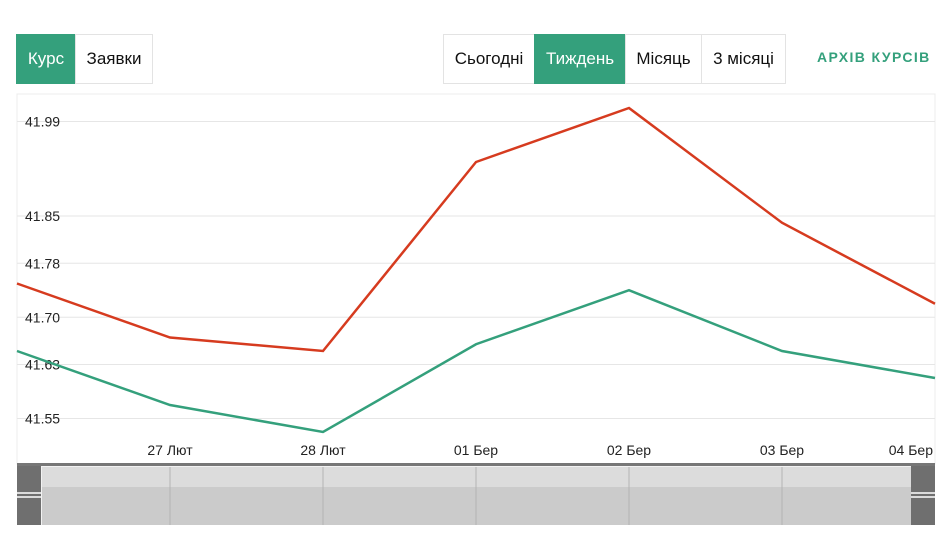 This screenshot has height=539, width=946. Describe the element at coordinates (489, 59) in the screenshot. I see `tab-today: Сьогодні` at that location.